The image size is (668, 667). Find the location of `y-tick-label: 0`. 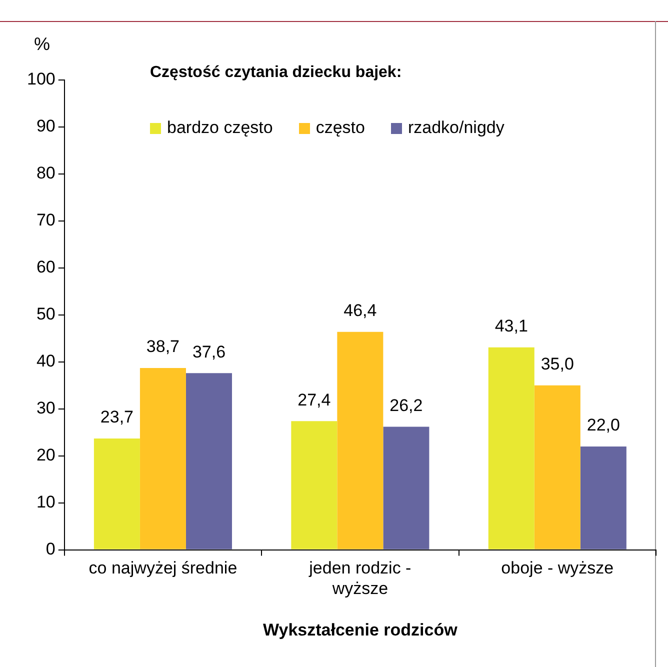

y-tick-label: 0 is located at coordinates (51, 548).